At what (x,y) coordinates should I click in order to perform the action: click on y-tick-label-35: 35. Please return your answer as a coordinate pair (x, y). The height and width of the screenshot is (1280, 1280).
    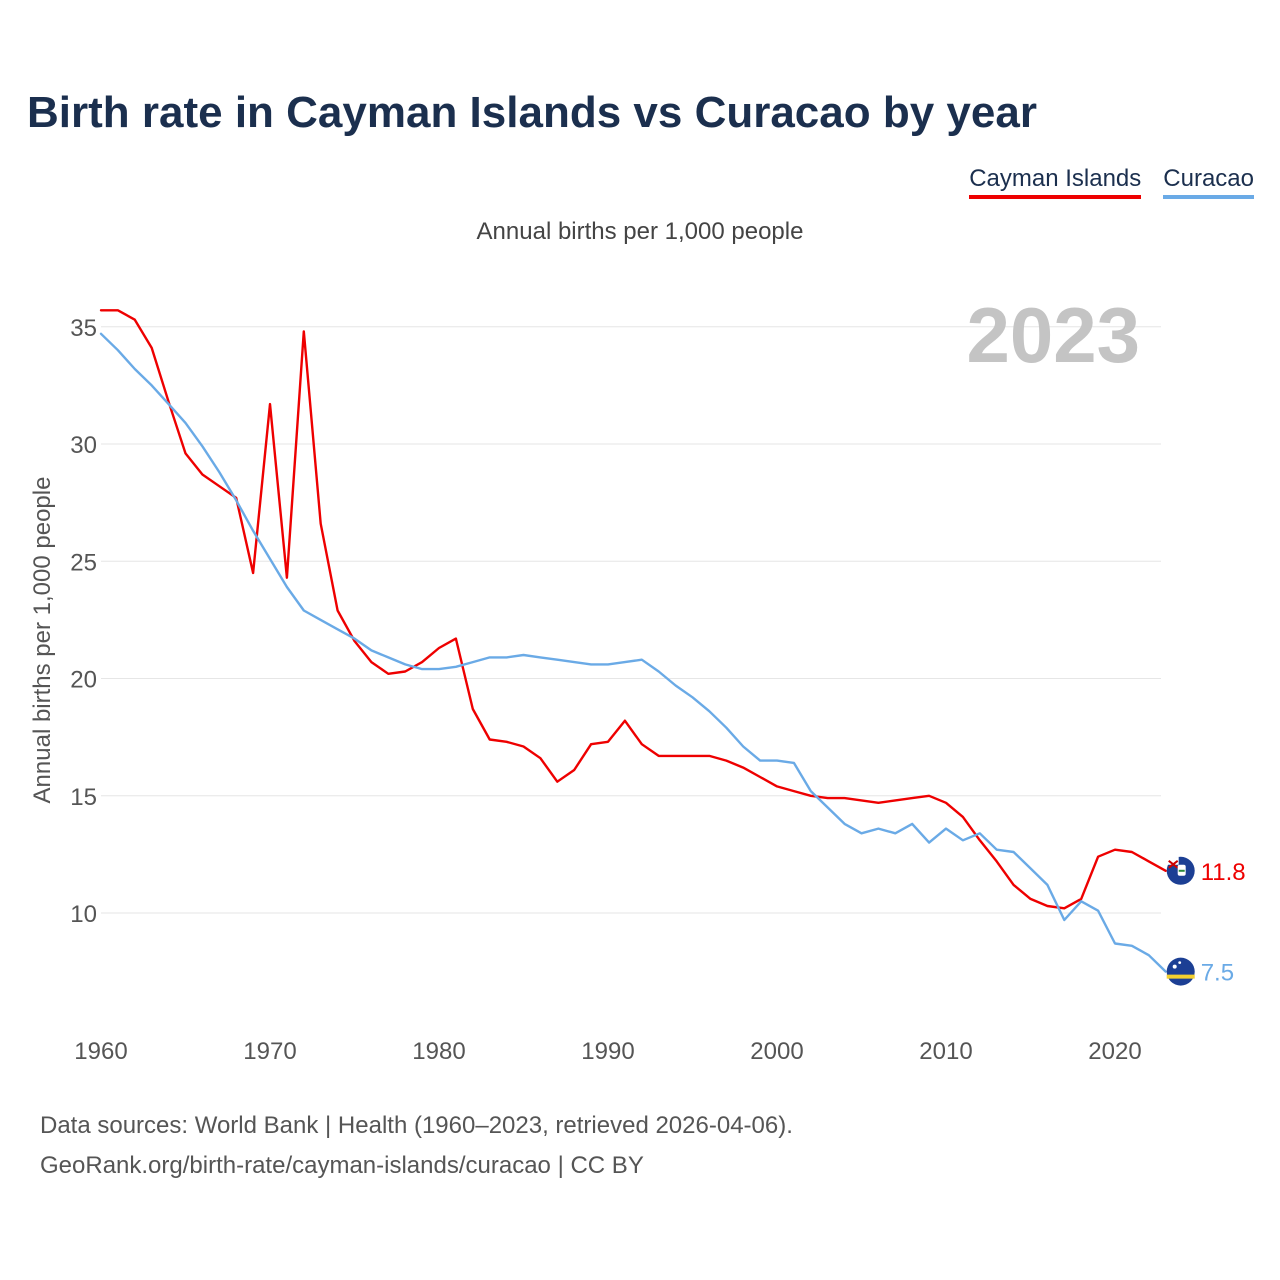
    Looking at the image, I should click on (83, 328).